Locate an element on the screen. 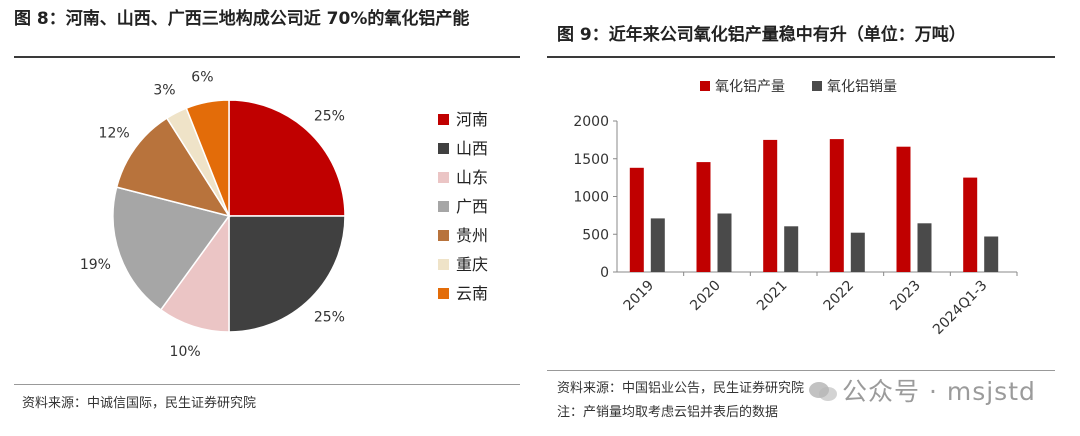 Image resolution: width=1080 pixels, height=436 pixels. bar-production-2019 is located at coordinates (636, 219).